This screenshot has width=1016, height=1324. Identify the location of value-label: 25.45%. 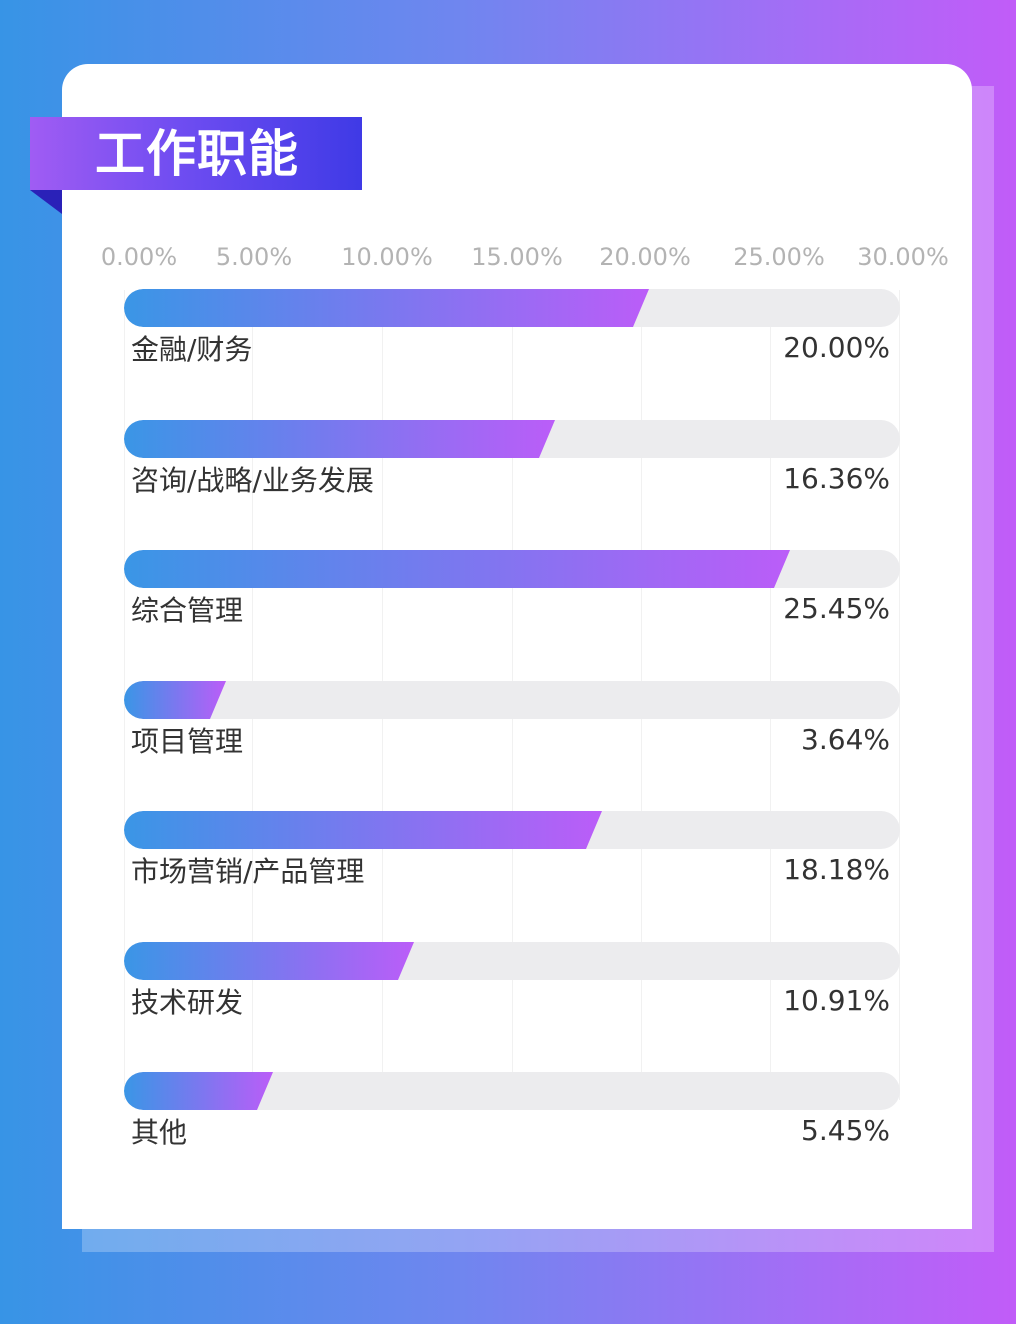
(836, 608).